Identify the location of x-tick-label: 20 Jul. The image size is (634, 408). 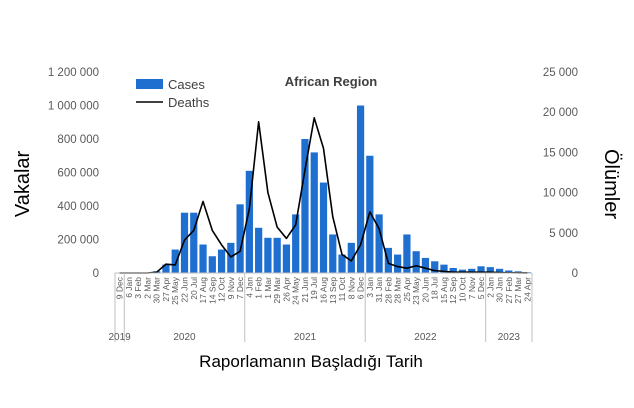
(194, 288).